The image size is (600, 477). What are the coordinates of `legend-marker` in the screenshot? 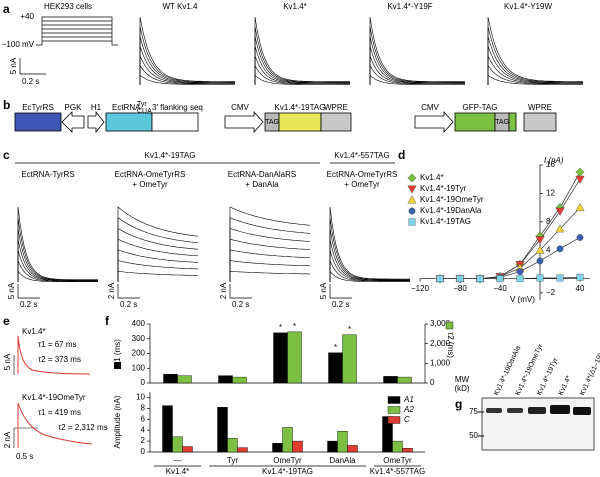 It's located at (412, 189).